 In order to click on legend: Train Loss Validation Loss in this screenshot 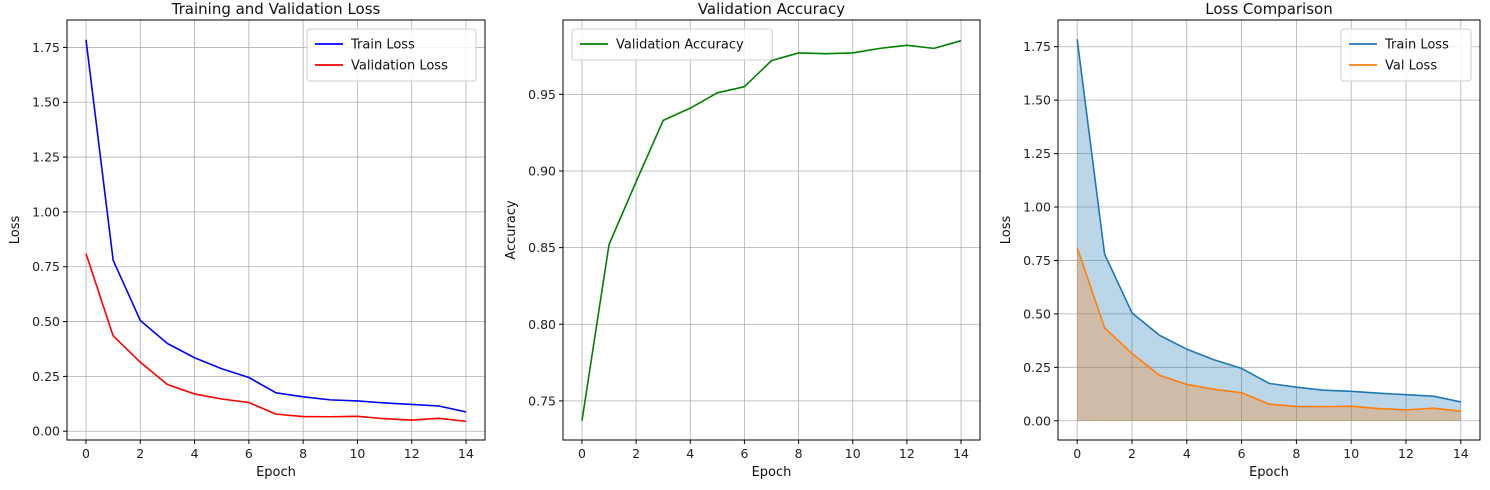, I will do `click(391, 55)`.